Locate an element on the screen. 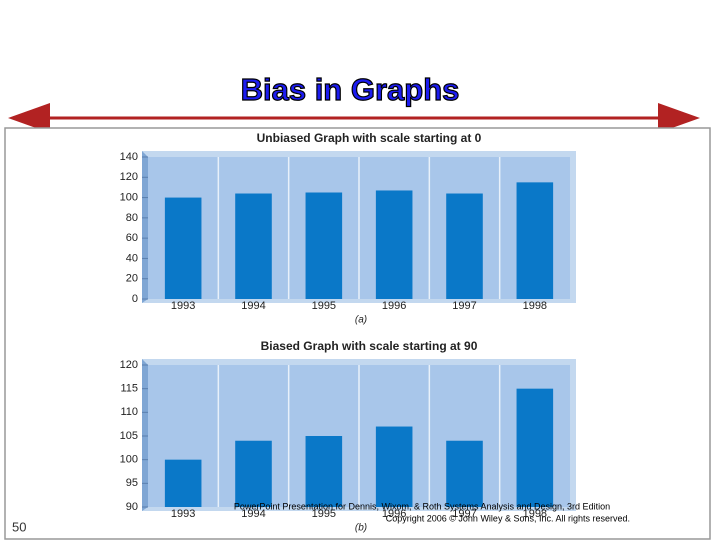 The height and width of the screenshot is (540, 720). y-tick-label: 0 is located at coordinates (135, 299).